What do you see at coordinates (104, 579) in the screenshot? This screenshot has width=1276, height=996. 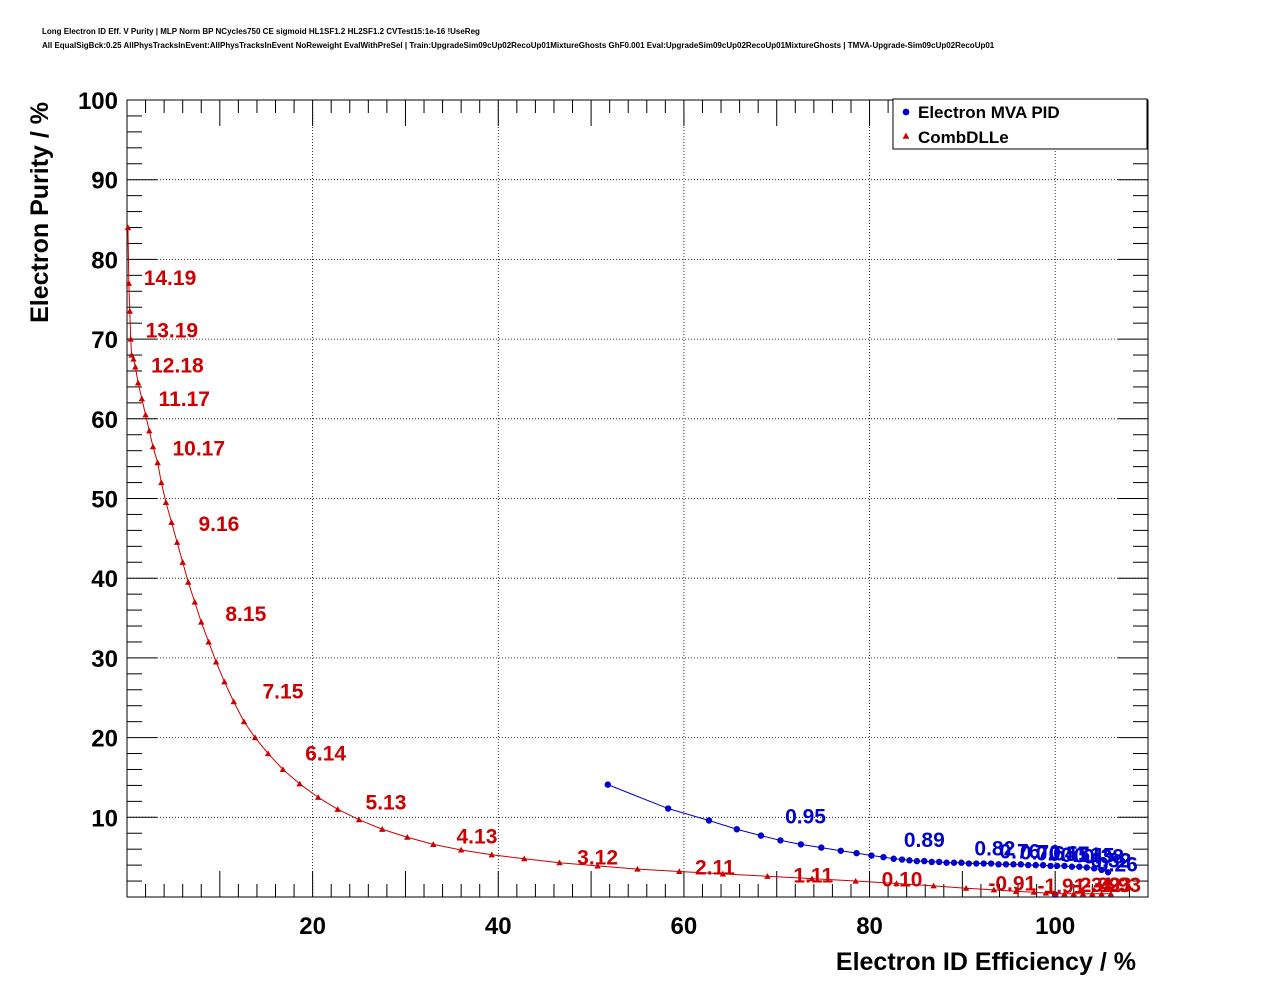 I see `y-tick-label: 40` at bounding box center [104, 579].